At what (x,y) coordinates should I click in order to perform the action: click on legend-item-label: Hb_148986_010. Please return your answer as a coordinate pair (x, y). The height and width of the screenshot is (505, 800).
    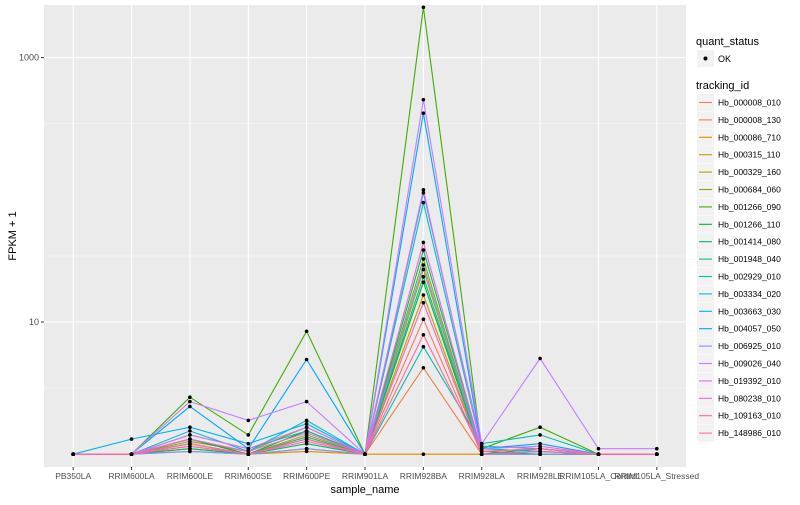
    Looking at the image, I should click on (749, 433).